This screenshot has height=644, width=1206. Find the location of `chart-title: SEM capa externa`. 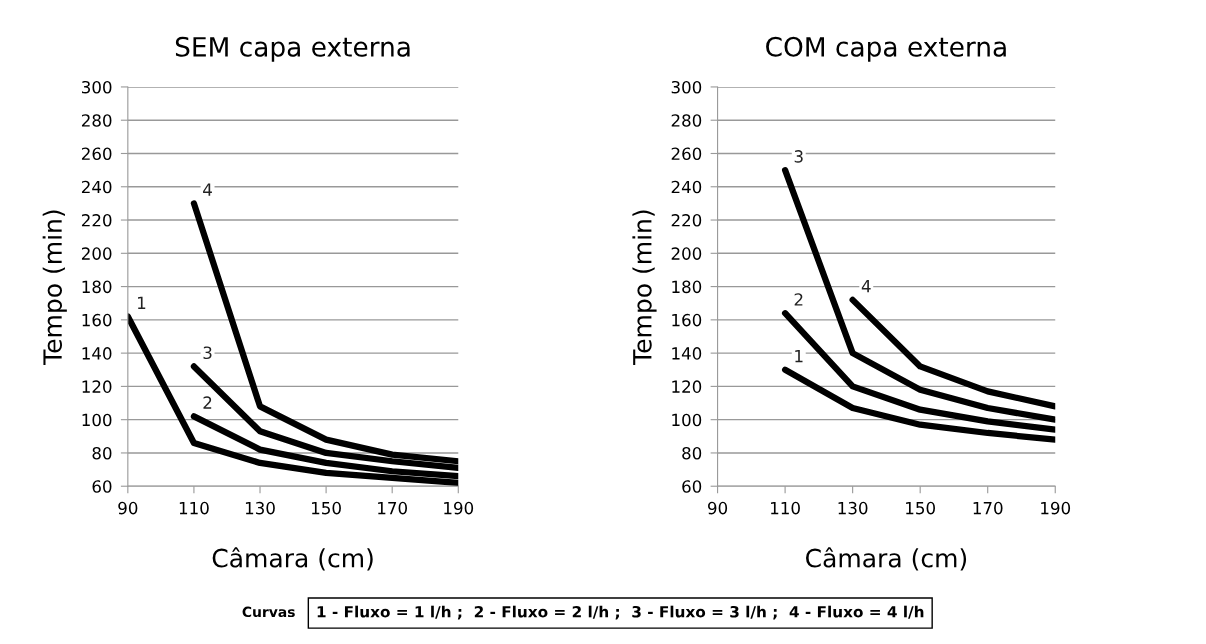

chart-title: SEM capa externa is located at coordinates (292, 49).